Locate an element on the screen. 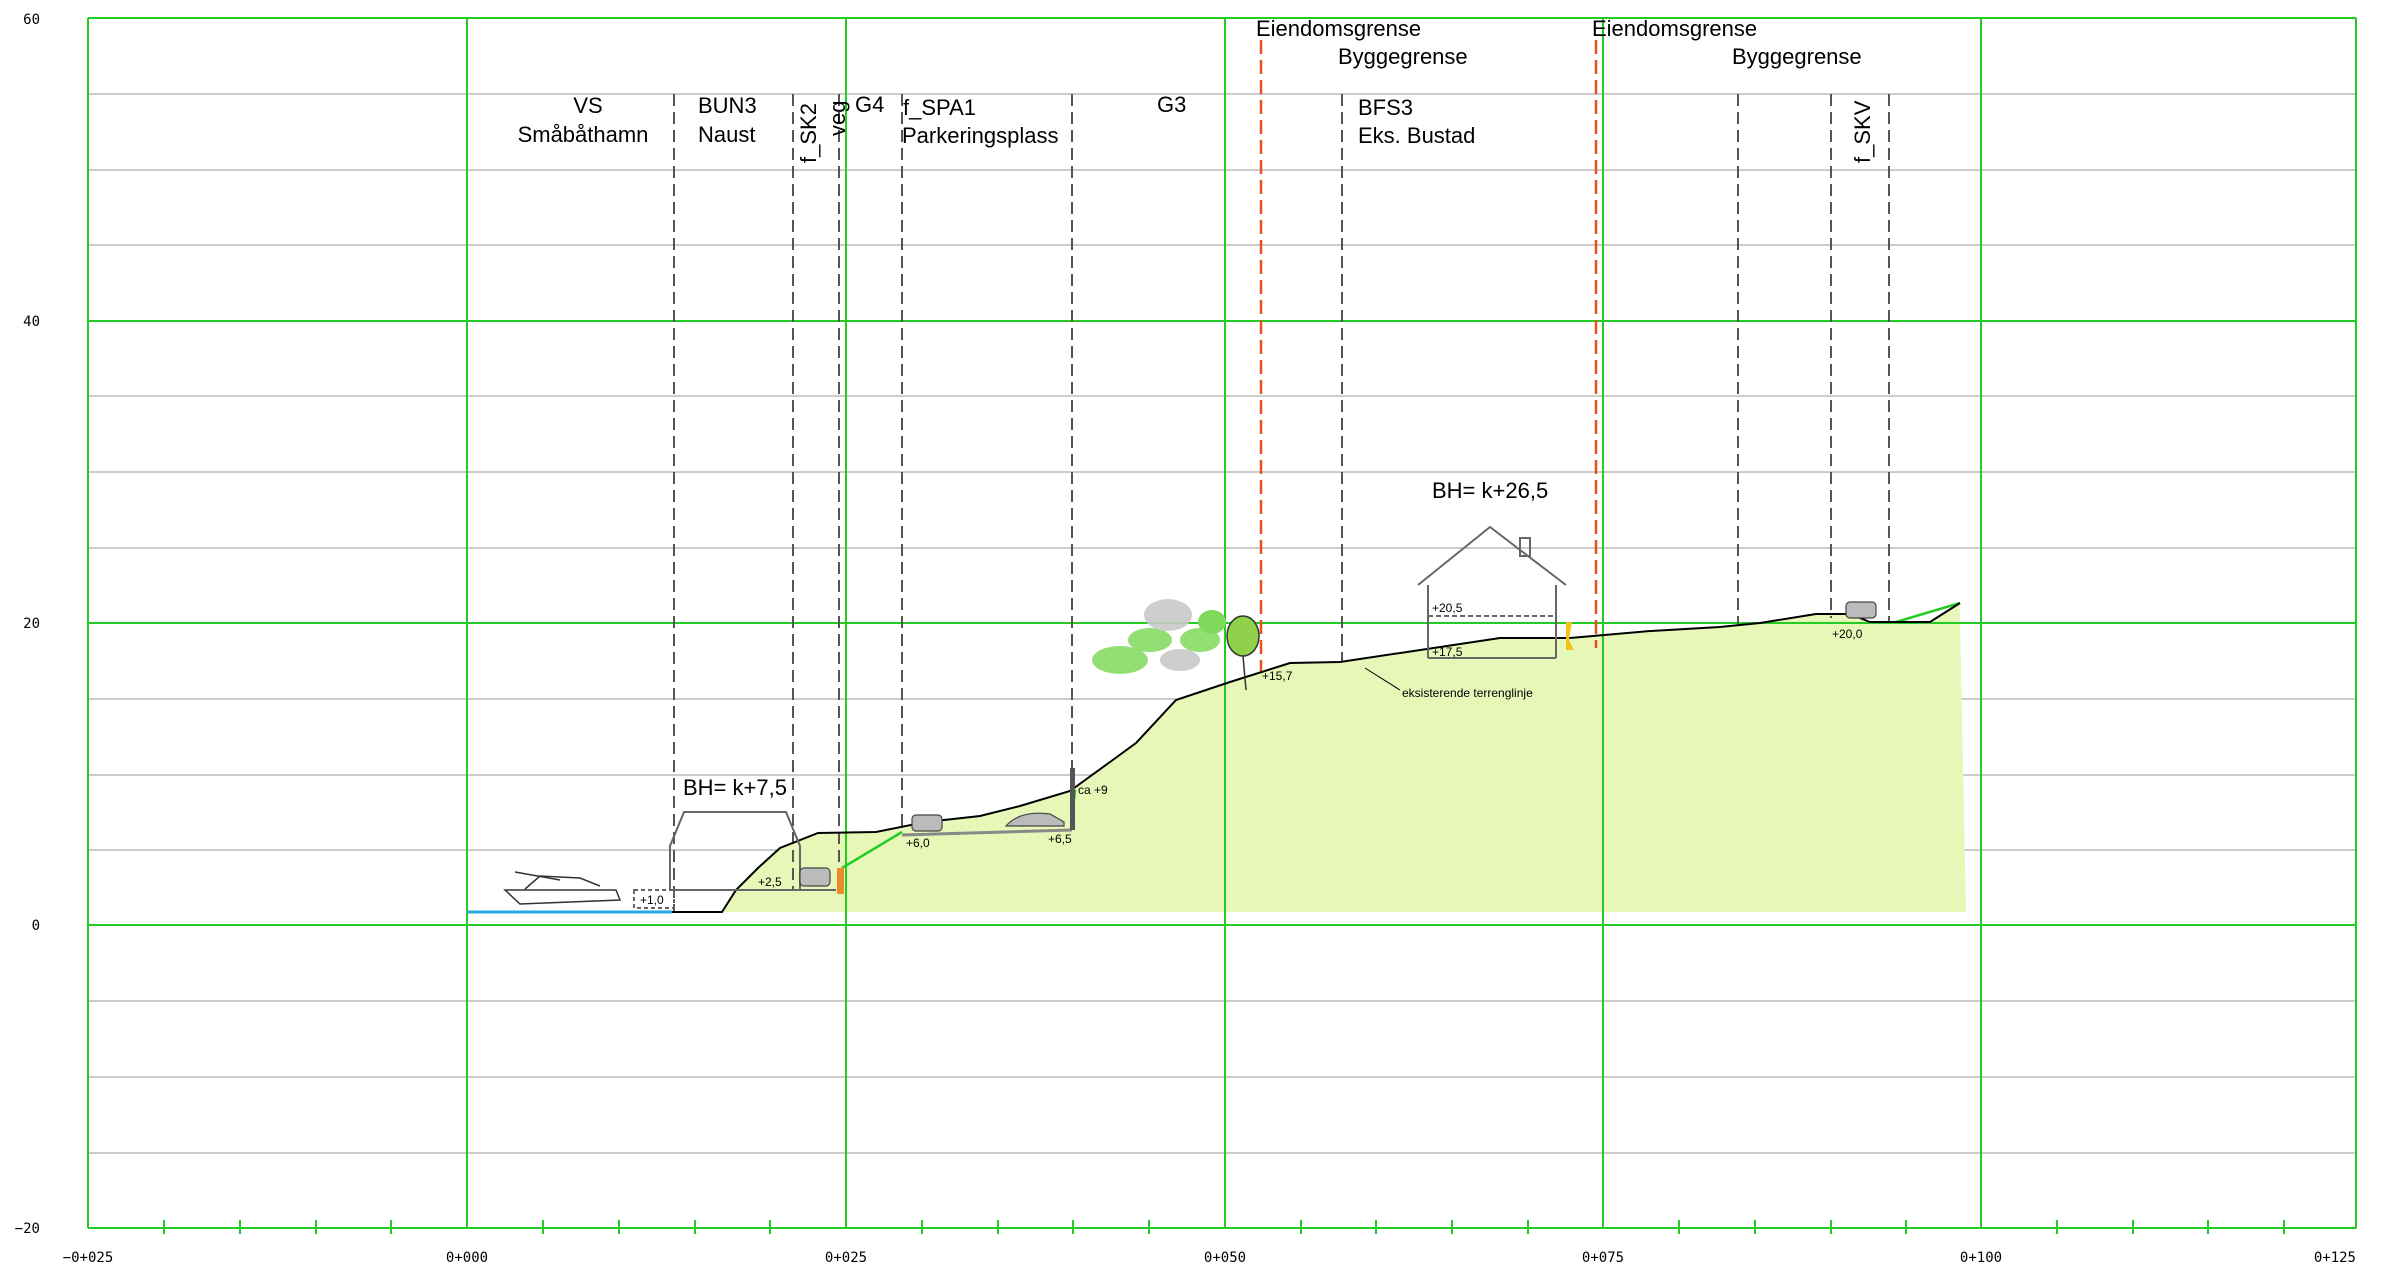  zone-label: Eks. Bustad is located at coordinates (1416, 135).